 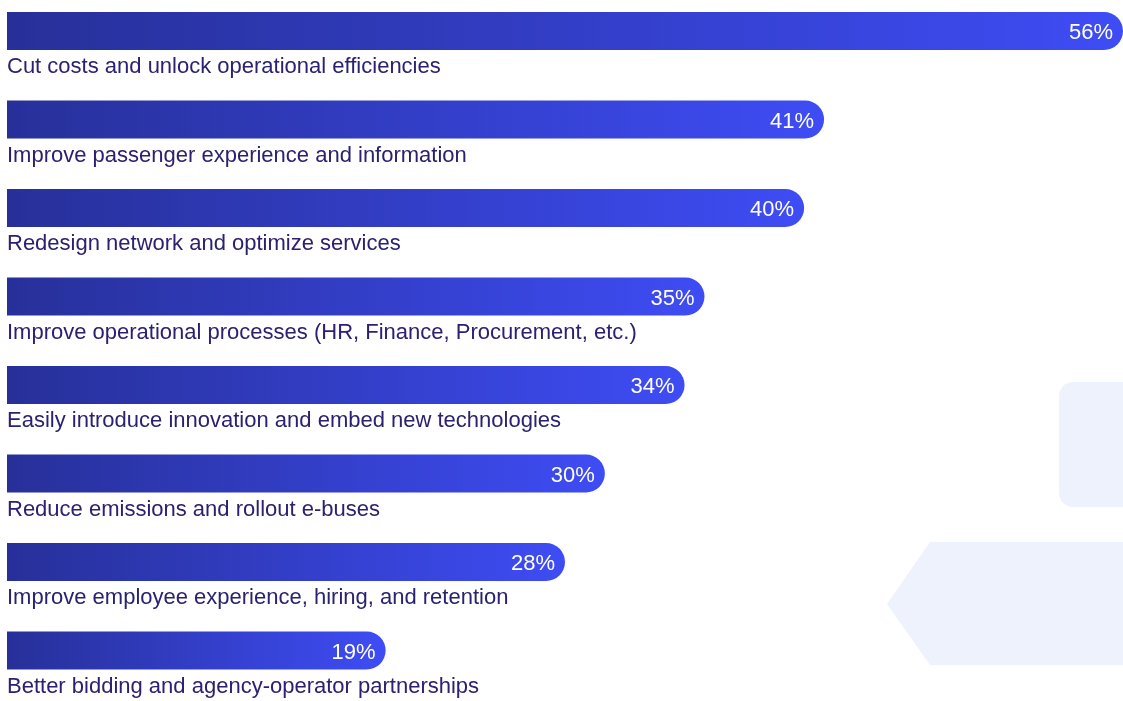 I want to click on data-label: 40%, so click(x=772, y=208).